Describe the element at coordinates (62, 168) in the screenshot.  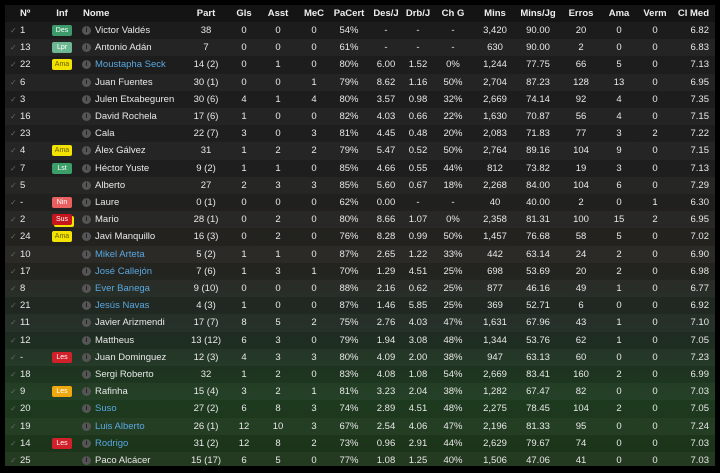
I see `status-badge: Lst` at that location.